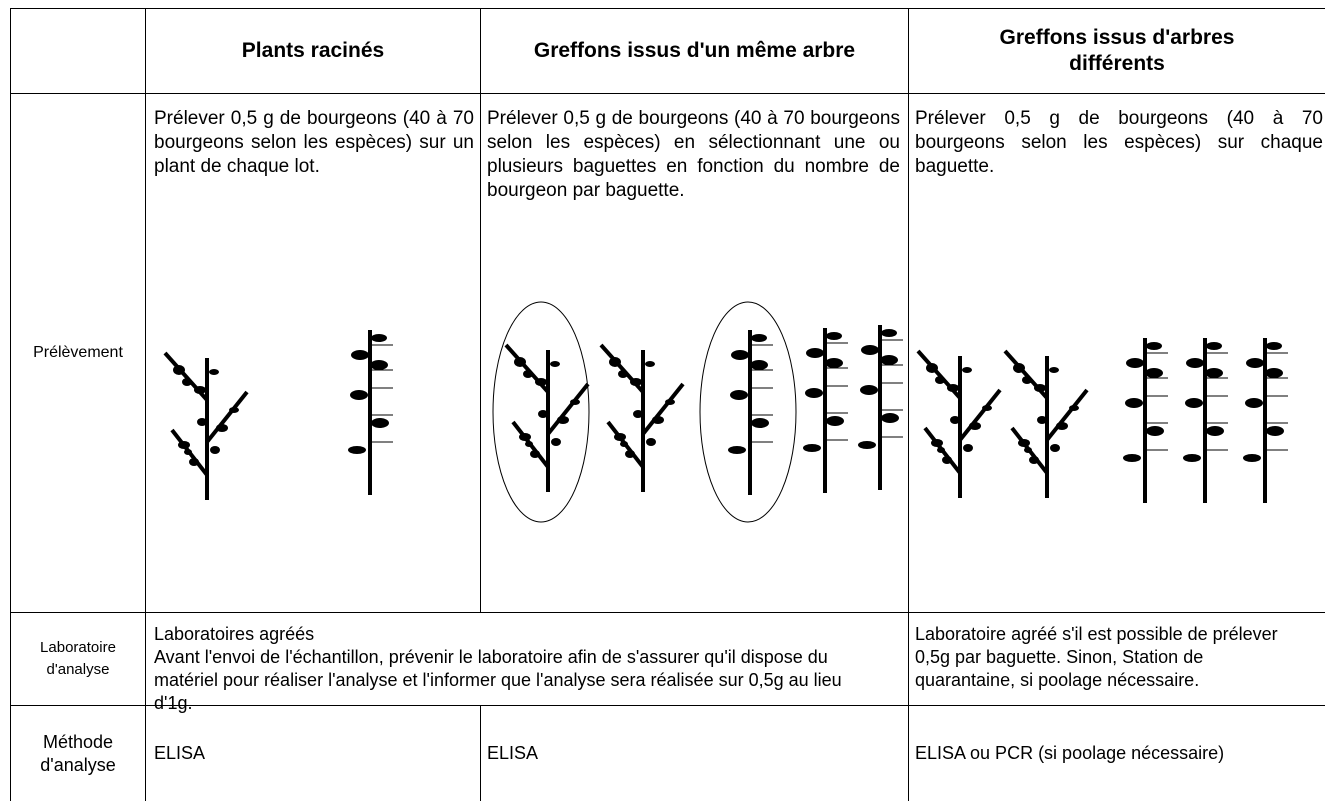 The width and height of the screenshot is (1325, 801). Describe the element at coordinates (1070, 753) in the screenshot. I see `cell-text: ELISA ou PCR (si poolage nécessaire)` at that location.